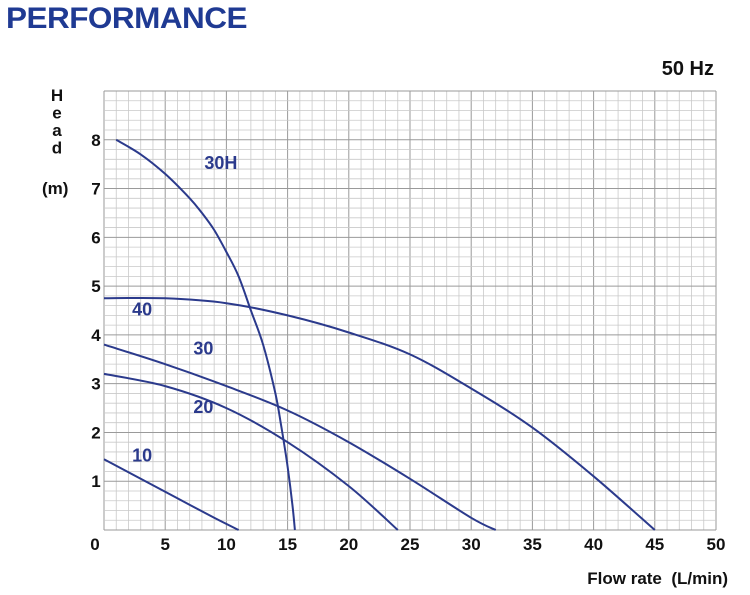 Image resolution: width=750 pixels, height=595 pixels. What do you see at coordinates (142, 456) in the screenshot?
I see `curve-label-10: 10` at bounding box center [142, 456].